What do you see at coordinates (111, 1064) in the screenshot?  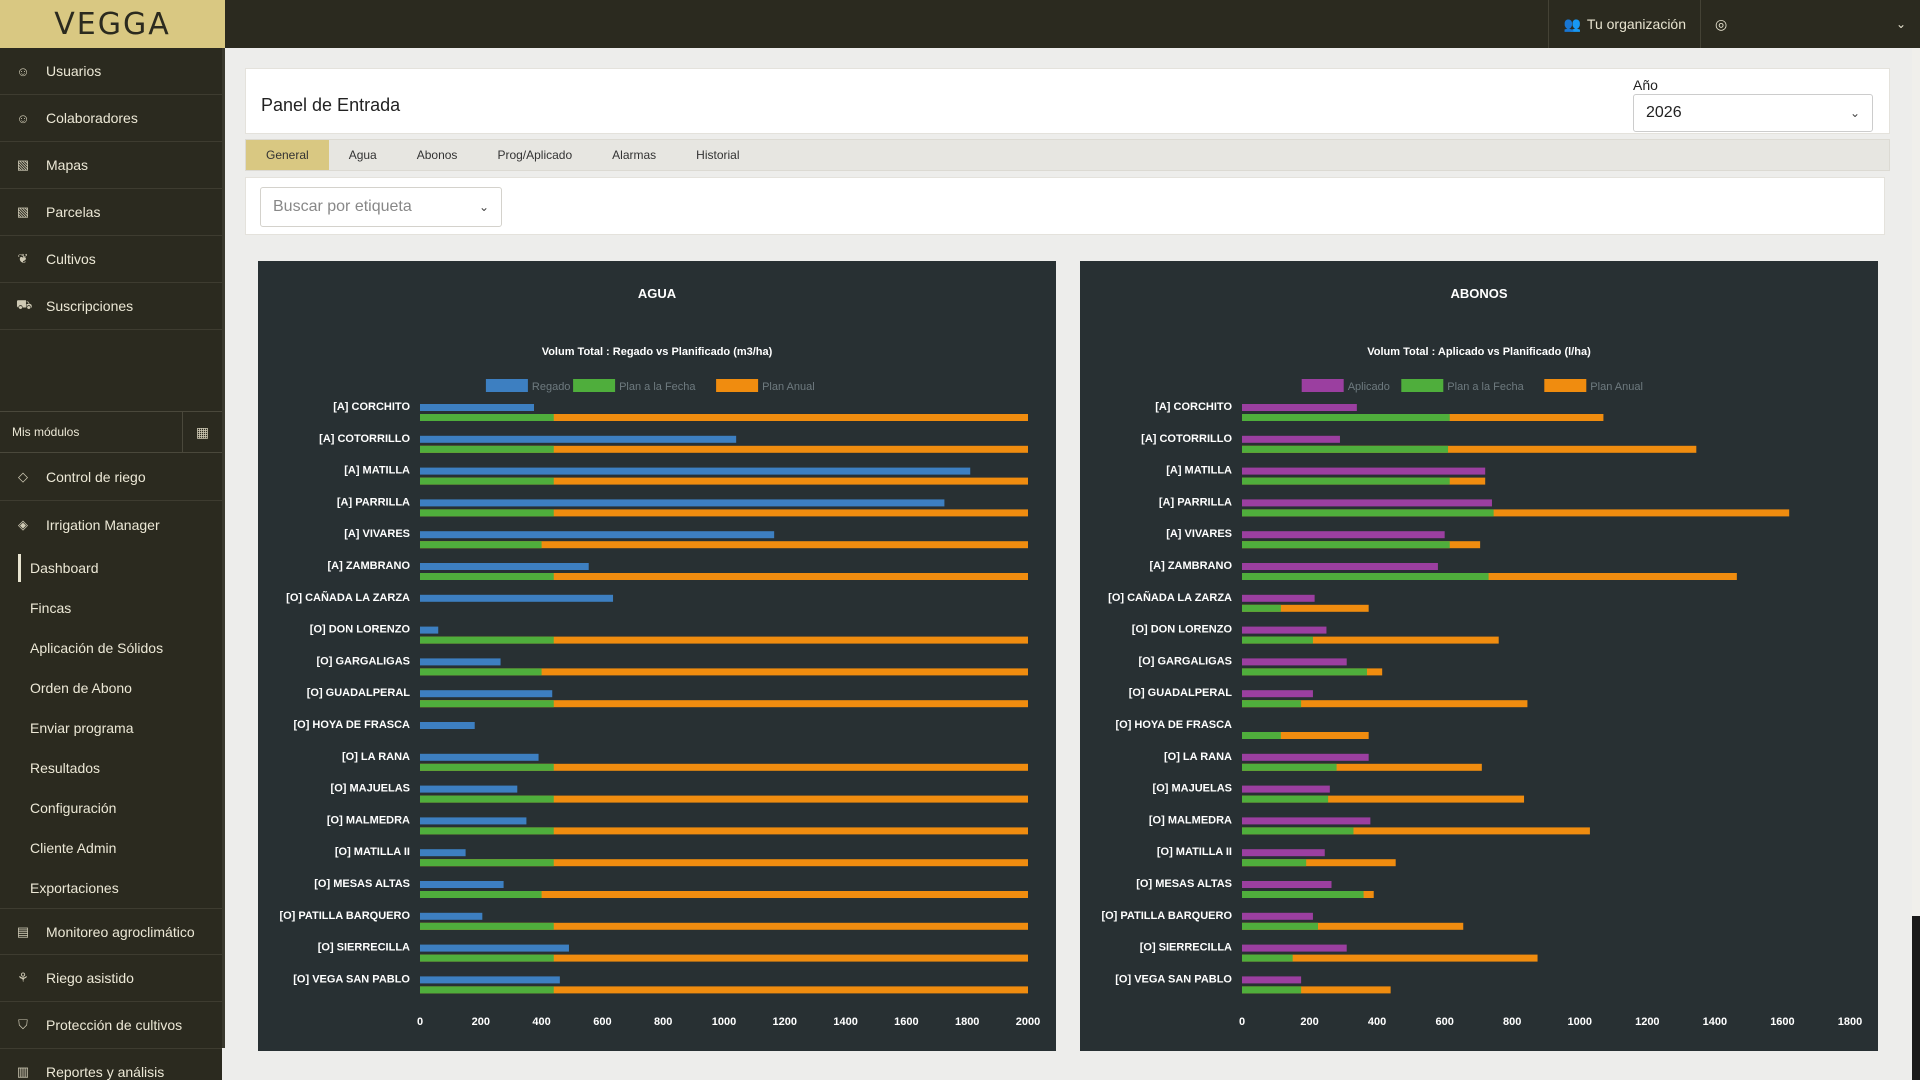 I see `module-reportes-y-analisis: ▥ Reportes y análisis` at bounding box center [111, 1064].